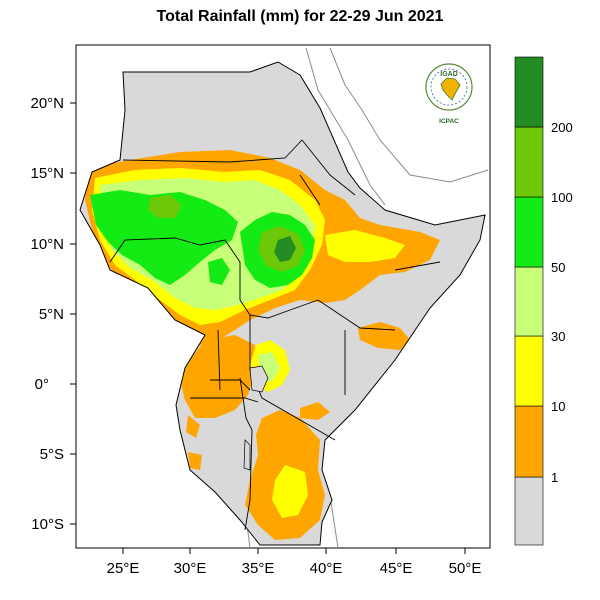 The width and height of the screenshot is (600, 600). I want to click on legend-break-30: 30, so click(558, 336).